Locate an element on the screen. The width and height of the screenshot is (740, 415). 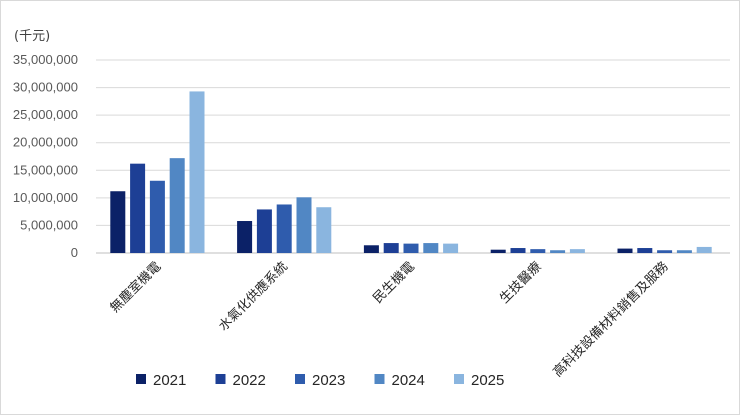
y-tick-label: 20,000,000 is located at coordinates (45, 142).